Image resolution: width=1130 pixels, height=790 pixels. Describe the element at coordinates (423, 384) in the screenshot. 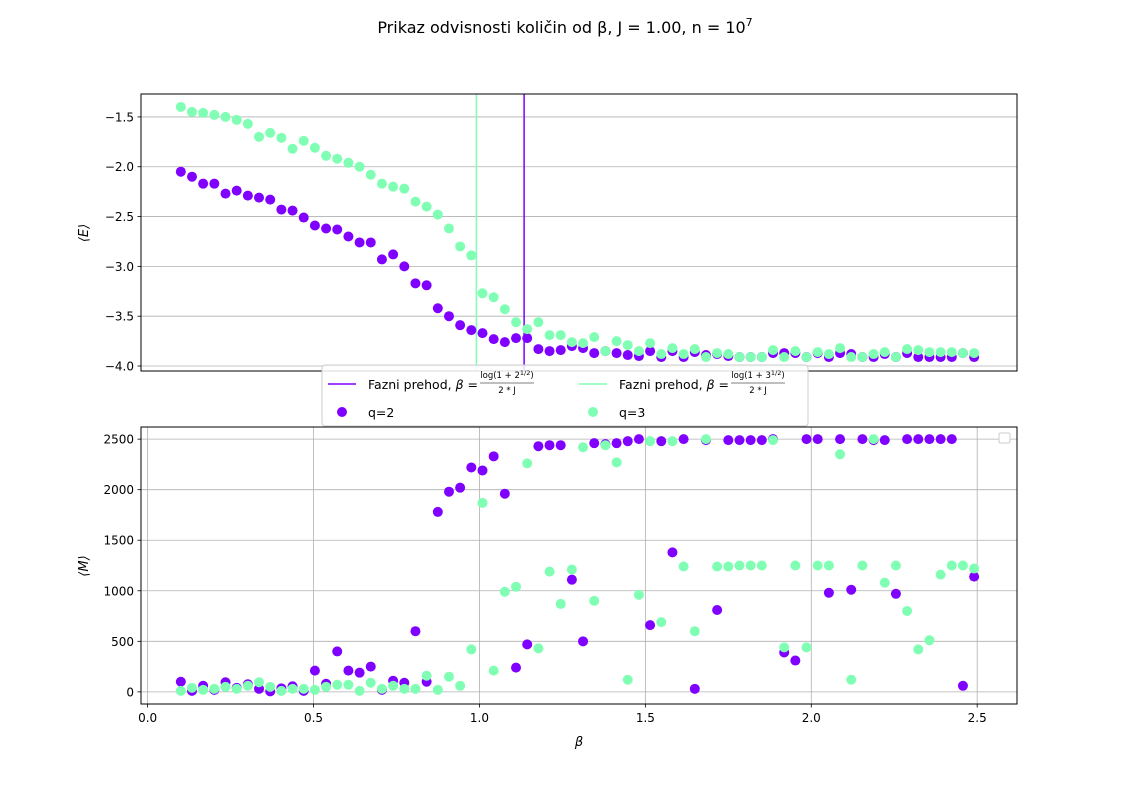

I see `legend-q2-line-label: Fazni prehod, β =` at that location.